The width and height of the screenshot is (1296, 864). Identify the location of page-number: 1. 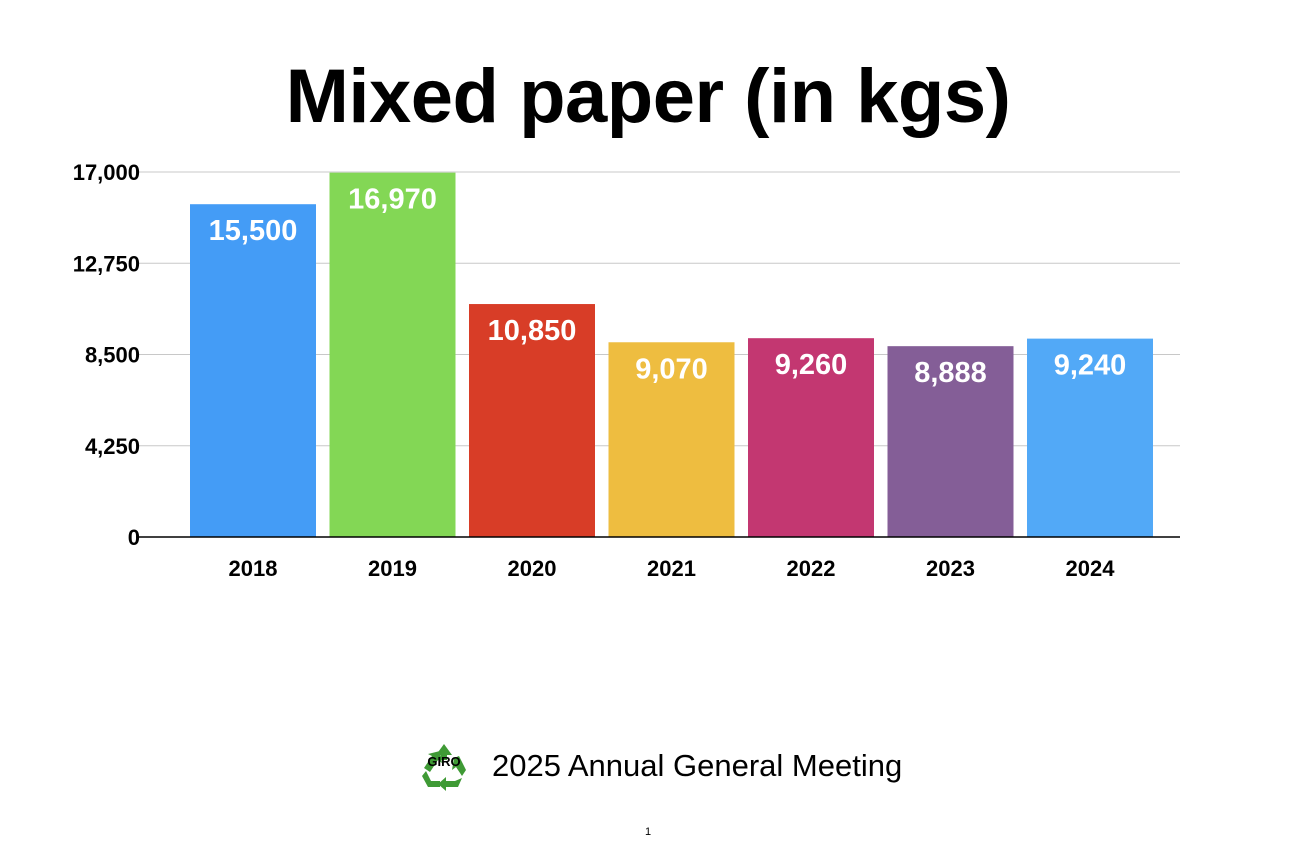
(648, 832).